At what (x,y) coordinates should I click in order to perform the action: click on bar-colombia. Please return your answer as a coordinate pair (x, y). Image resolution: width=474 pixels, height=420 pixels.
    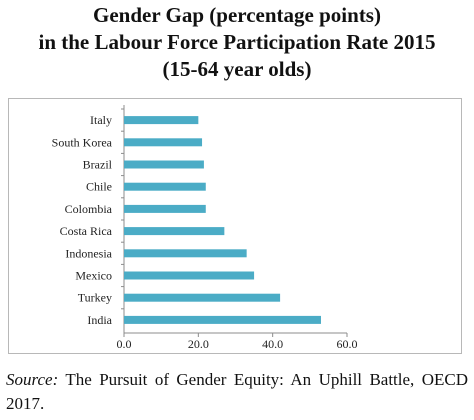
    Looking at the image, I should click on (165, 208).